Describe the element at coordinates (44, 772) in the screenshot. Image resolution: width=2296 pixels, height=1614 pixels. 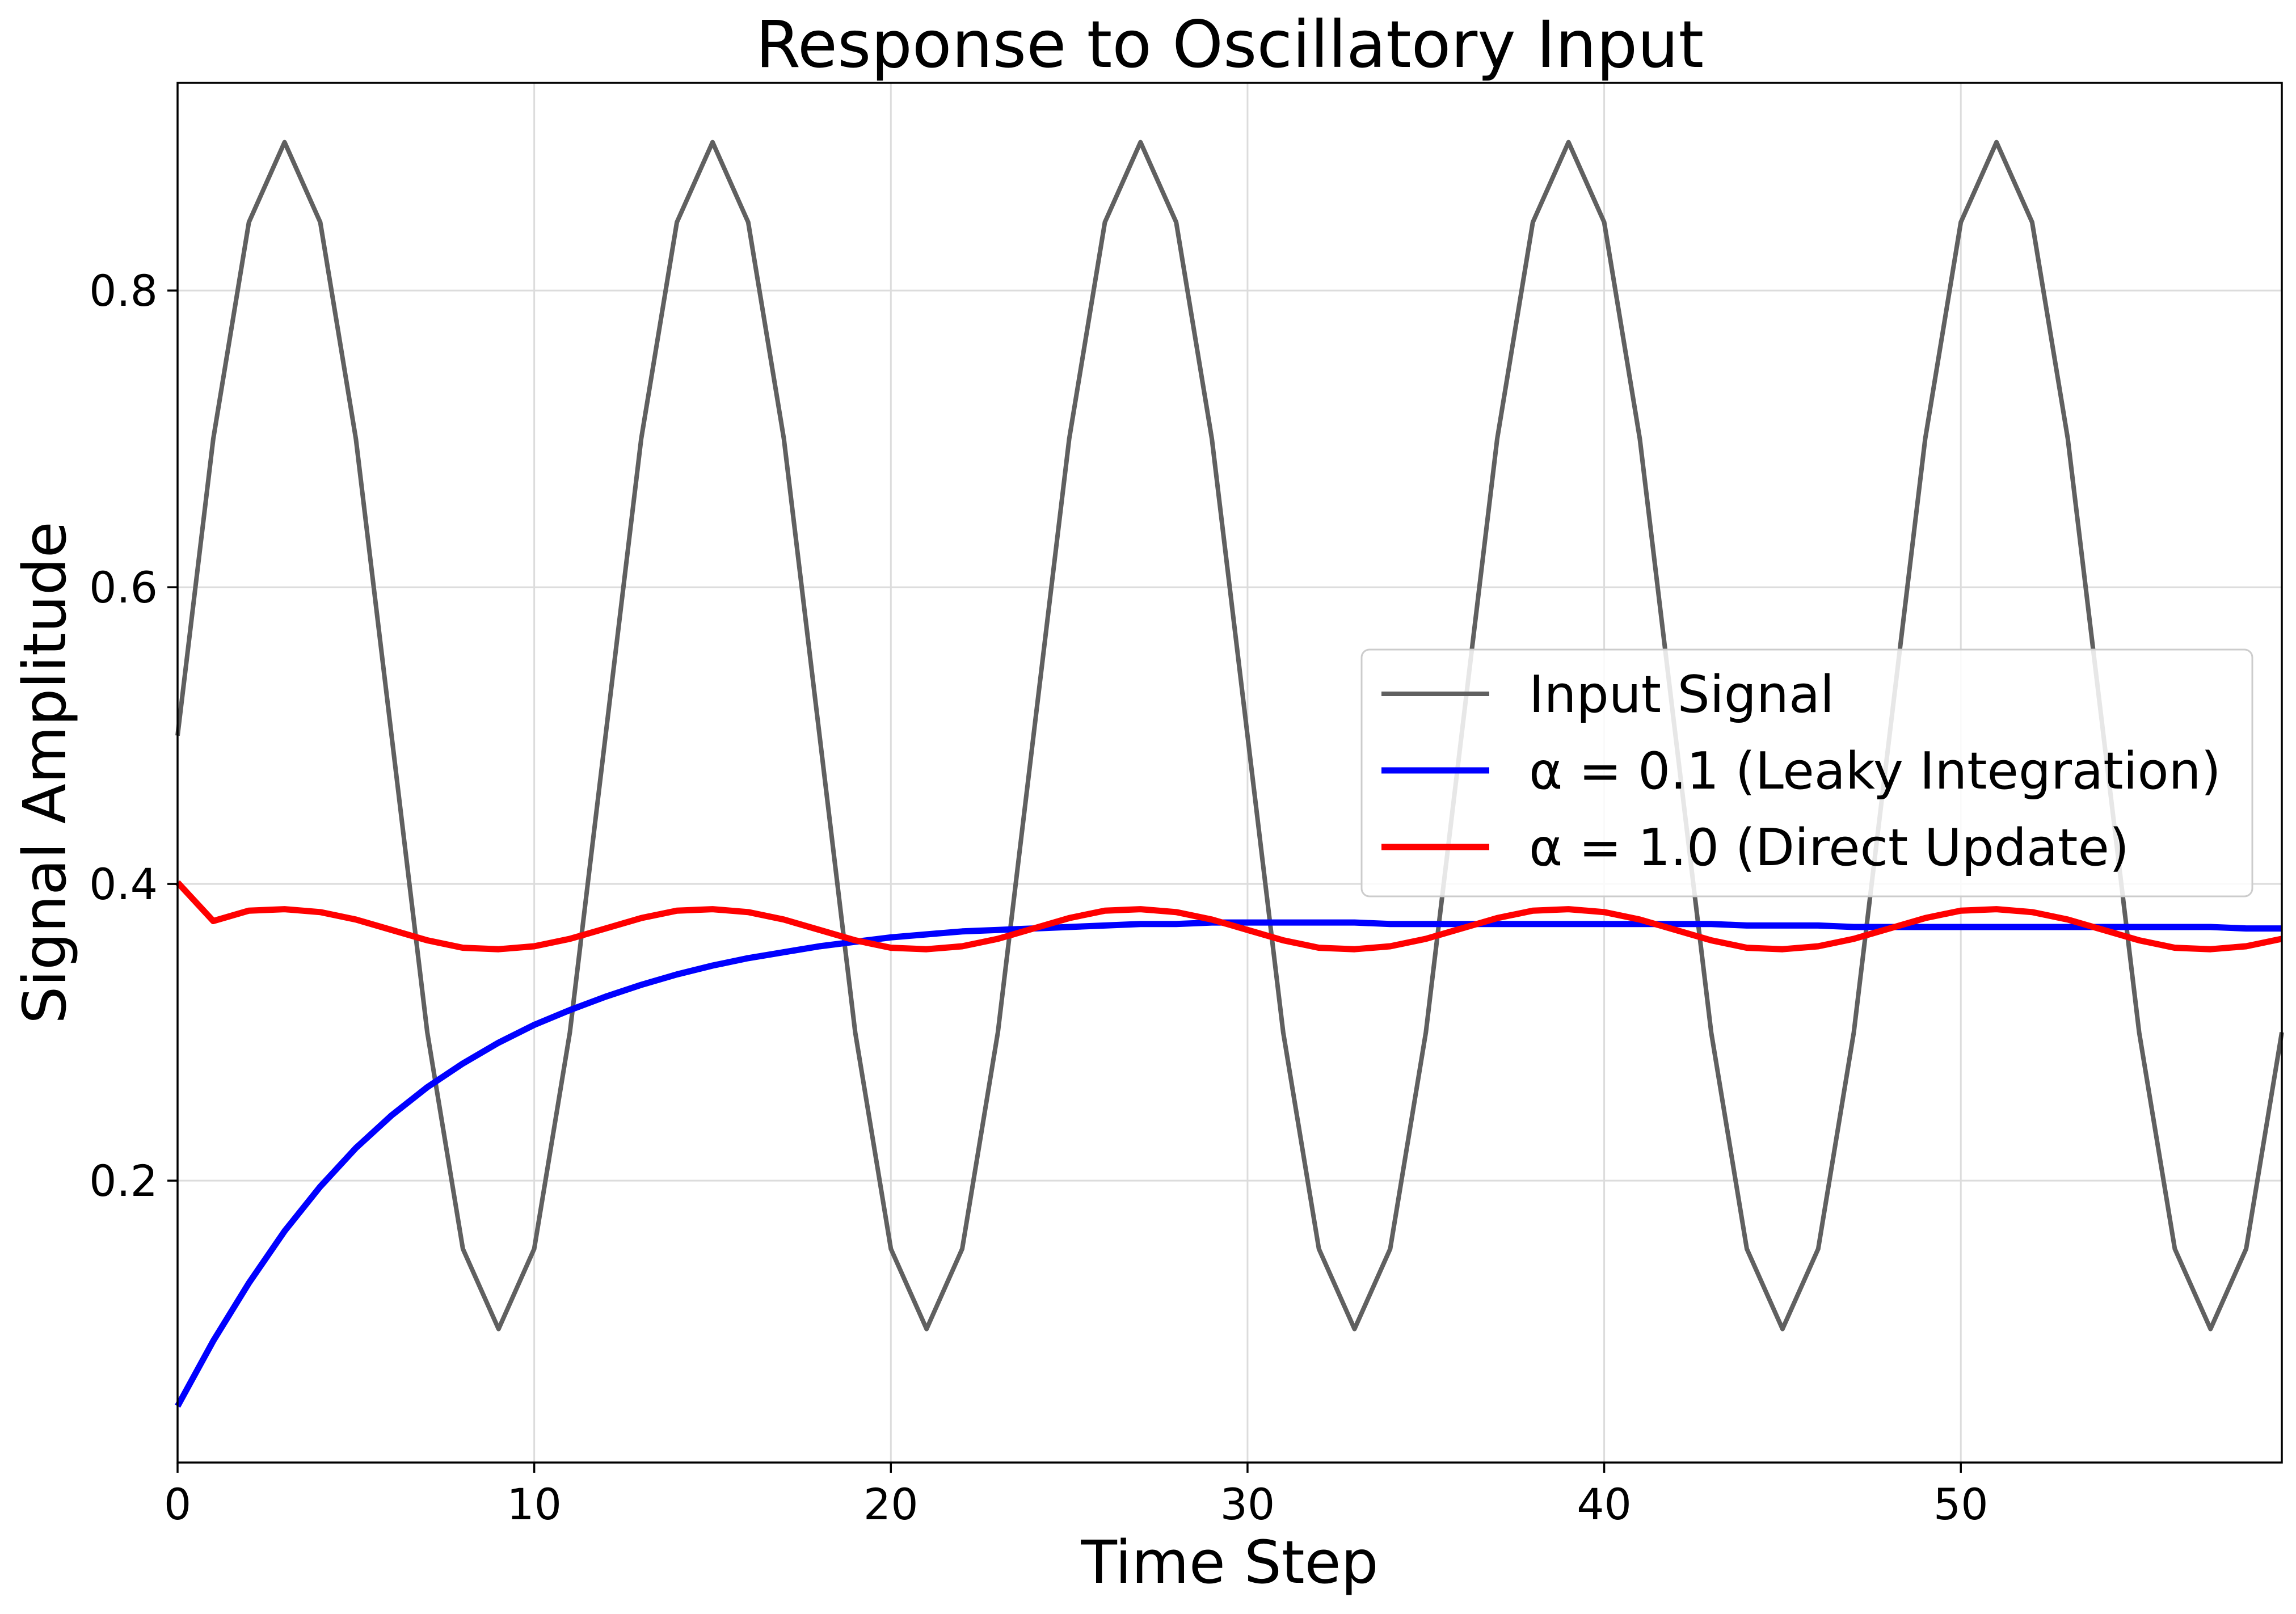
I see `y-axis-label: Signal Amplitude` at that location.